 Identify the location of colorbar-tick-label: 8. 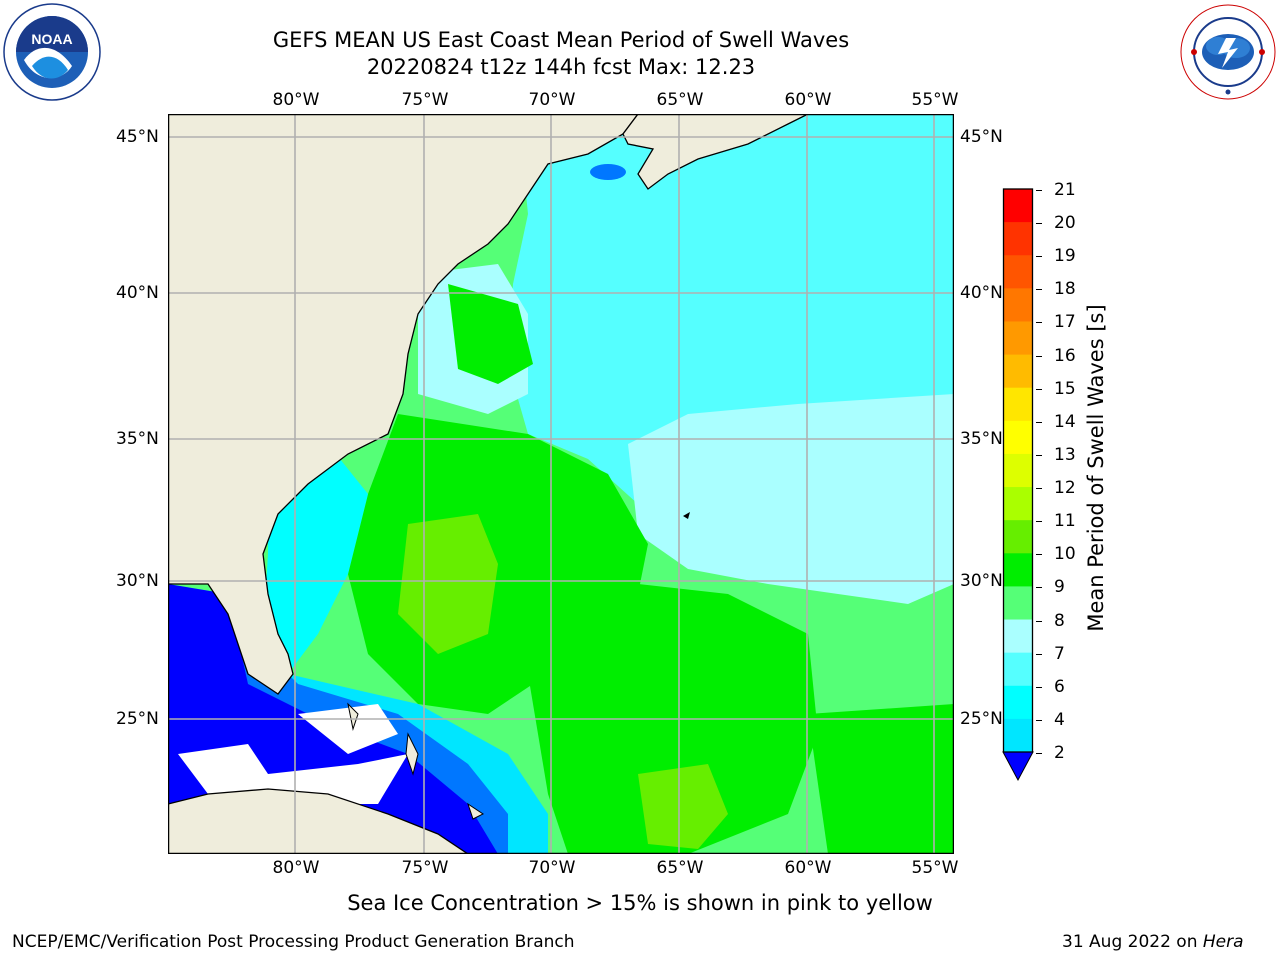
(1059, 620).